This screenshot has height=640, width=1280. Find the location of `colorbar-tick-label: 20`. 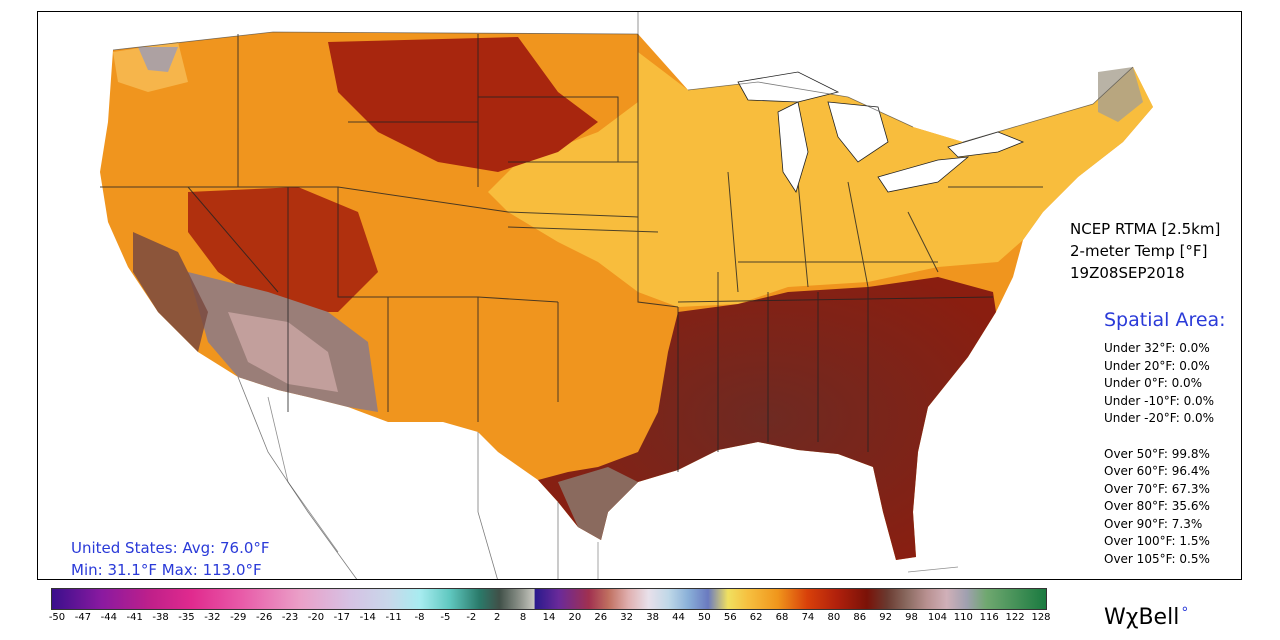

colorbar-tick-label: 20 is located at coordinates (575, 617).